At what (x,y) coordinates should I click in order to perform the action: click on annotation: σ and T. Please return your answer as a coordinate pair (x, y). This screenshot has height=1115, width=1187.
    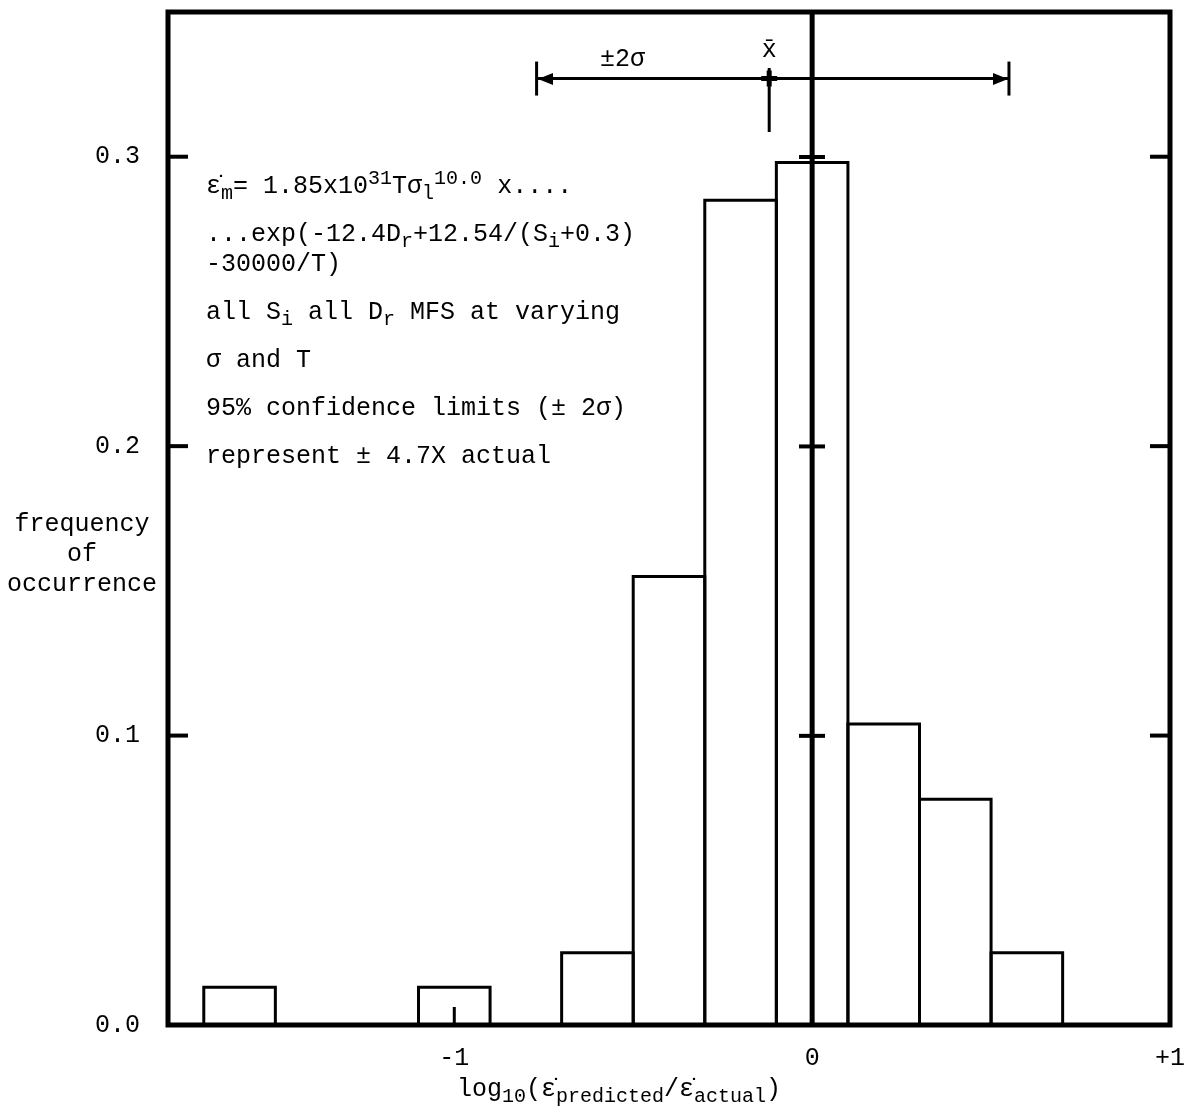
    Looking at the image, I should click on (259, 361).